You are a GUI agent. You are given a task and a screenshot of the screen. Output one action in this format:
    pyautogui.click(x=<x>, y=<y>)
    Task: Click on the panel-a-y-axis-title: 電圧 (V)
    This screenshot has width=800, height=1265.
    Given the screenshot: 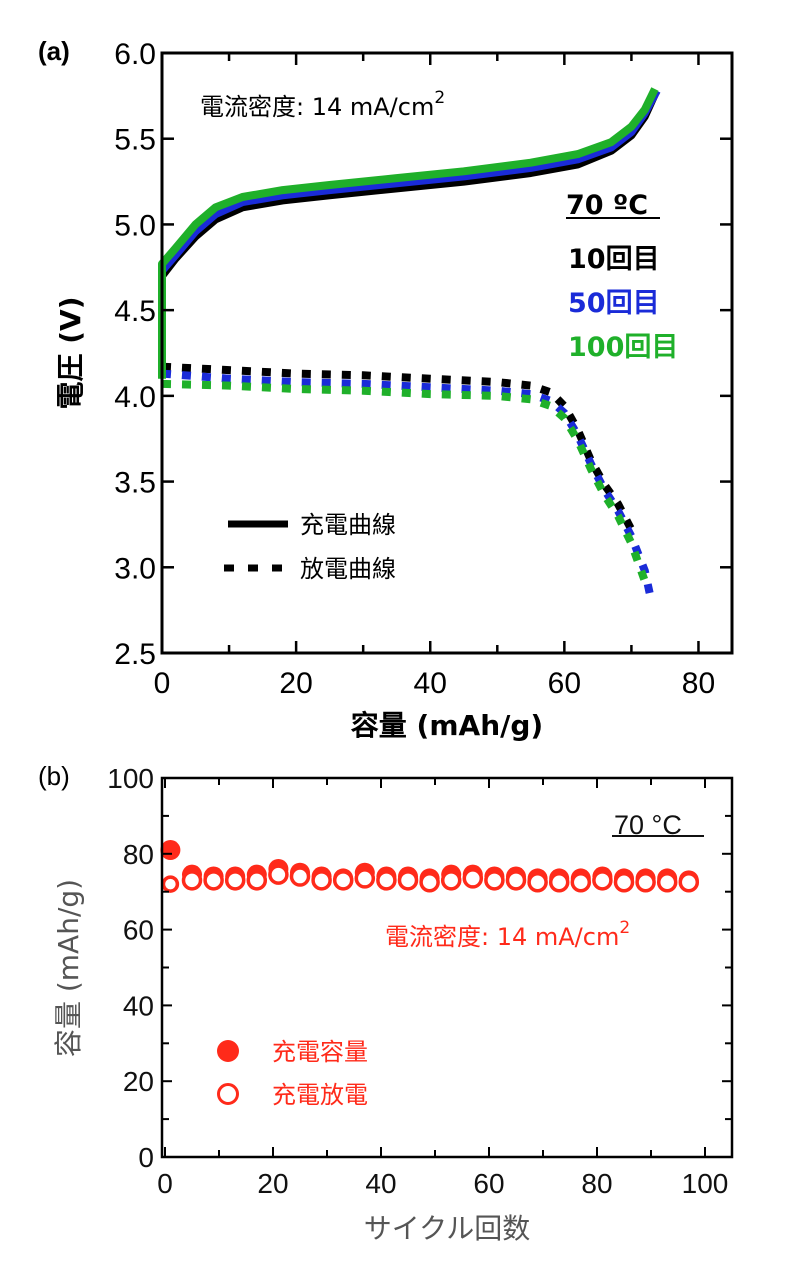 What is the action you would take?
    pyautogui.click(x=70, y=352)
    